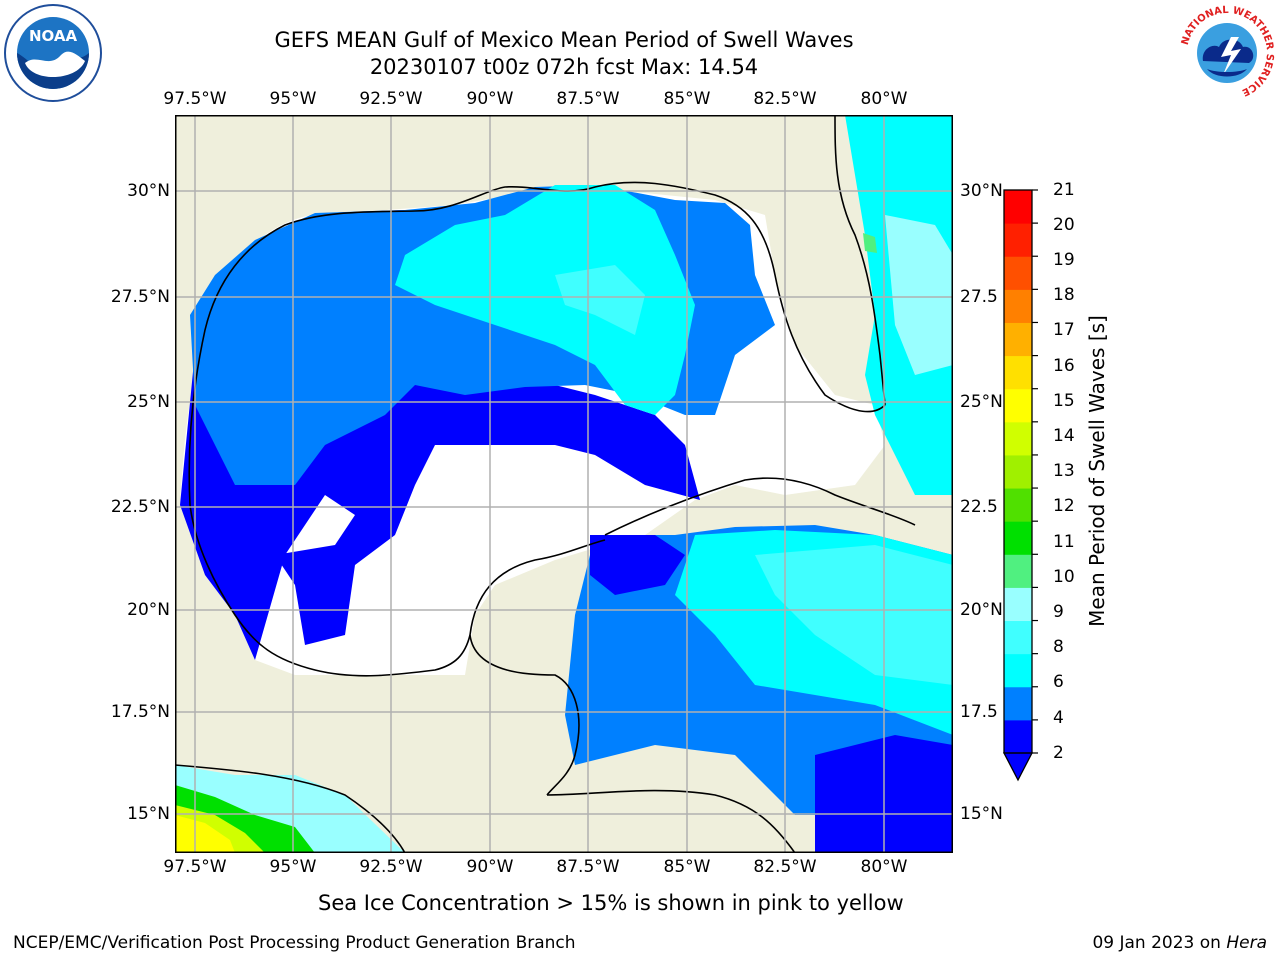  I want to click on mexico-gulf-coastline, so click(397, 590).